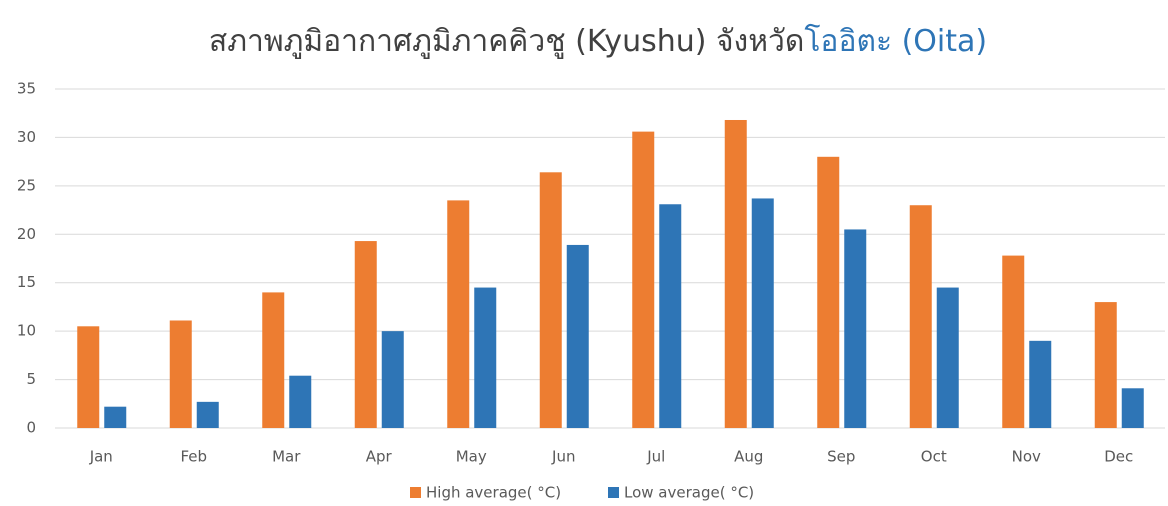 The height and width of the screenshot is (506, 1168). I want to click on x-tick-label: May, so click(471, 457).